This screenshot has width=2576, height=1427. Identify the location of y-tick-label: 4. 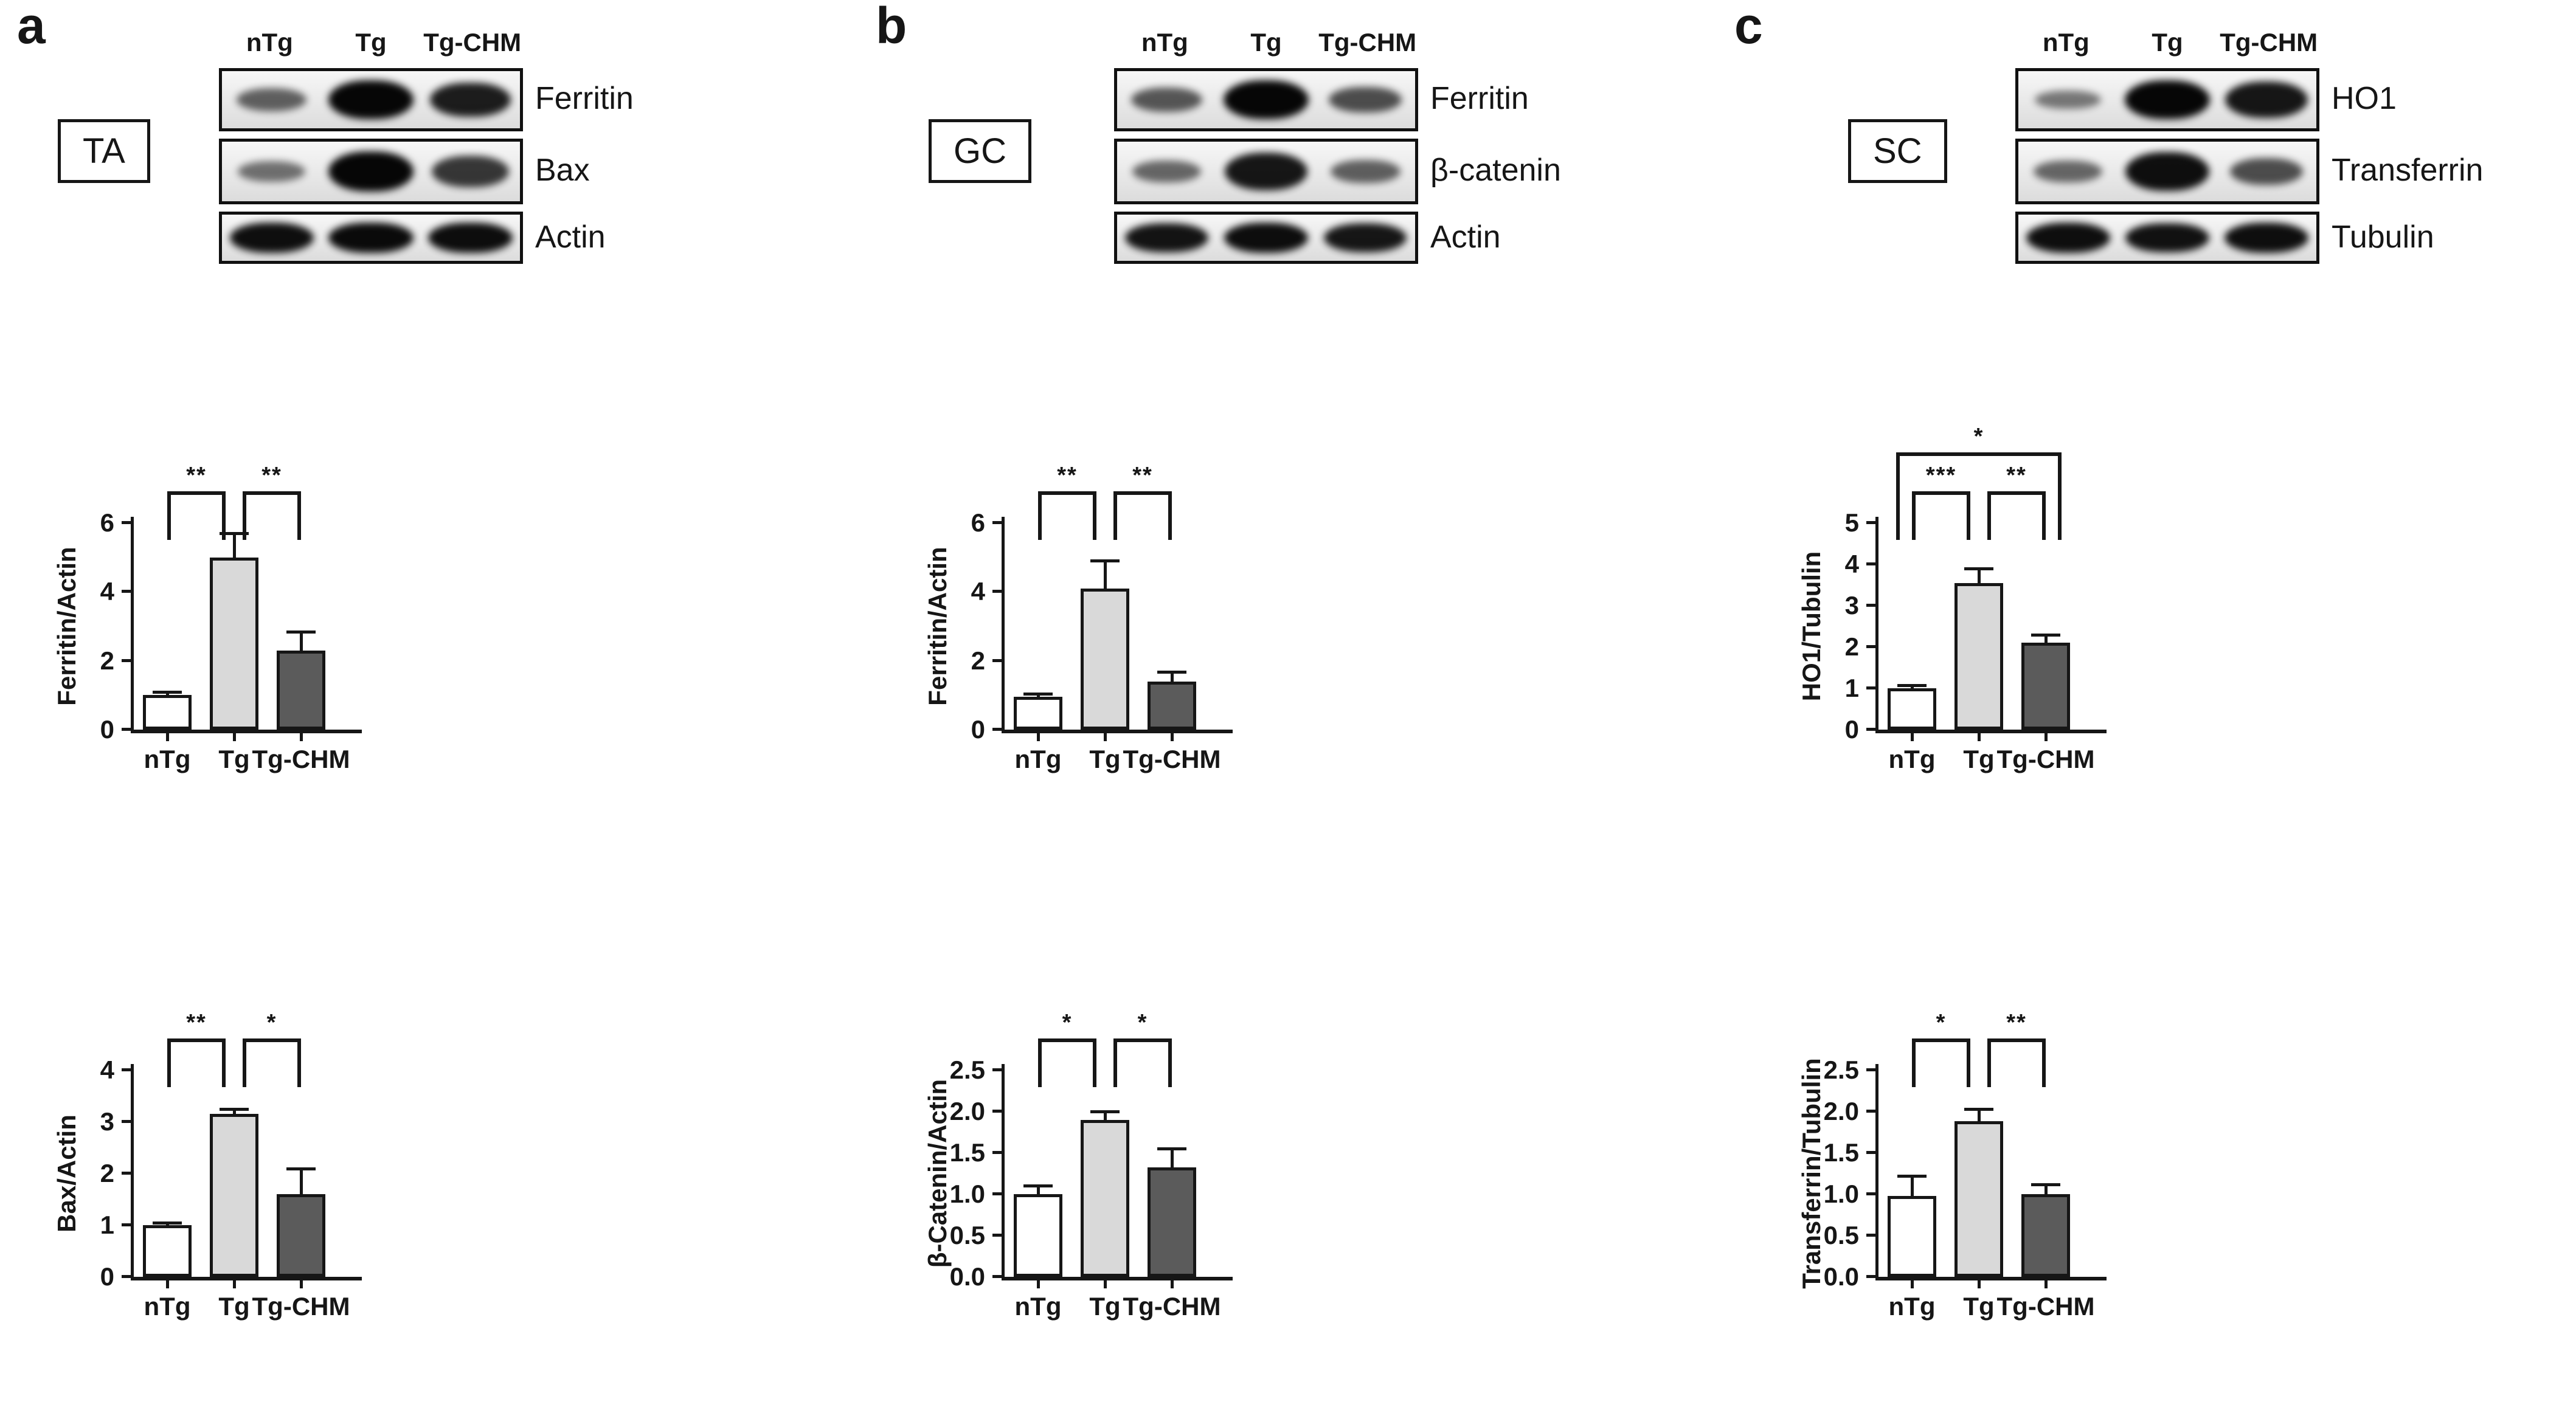
(1851, 564).